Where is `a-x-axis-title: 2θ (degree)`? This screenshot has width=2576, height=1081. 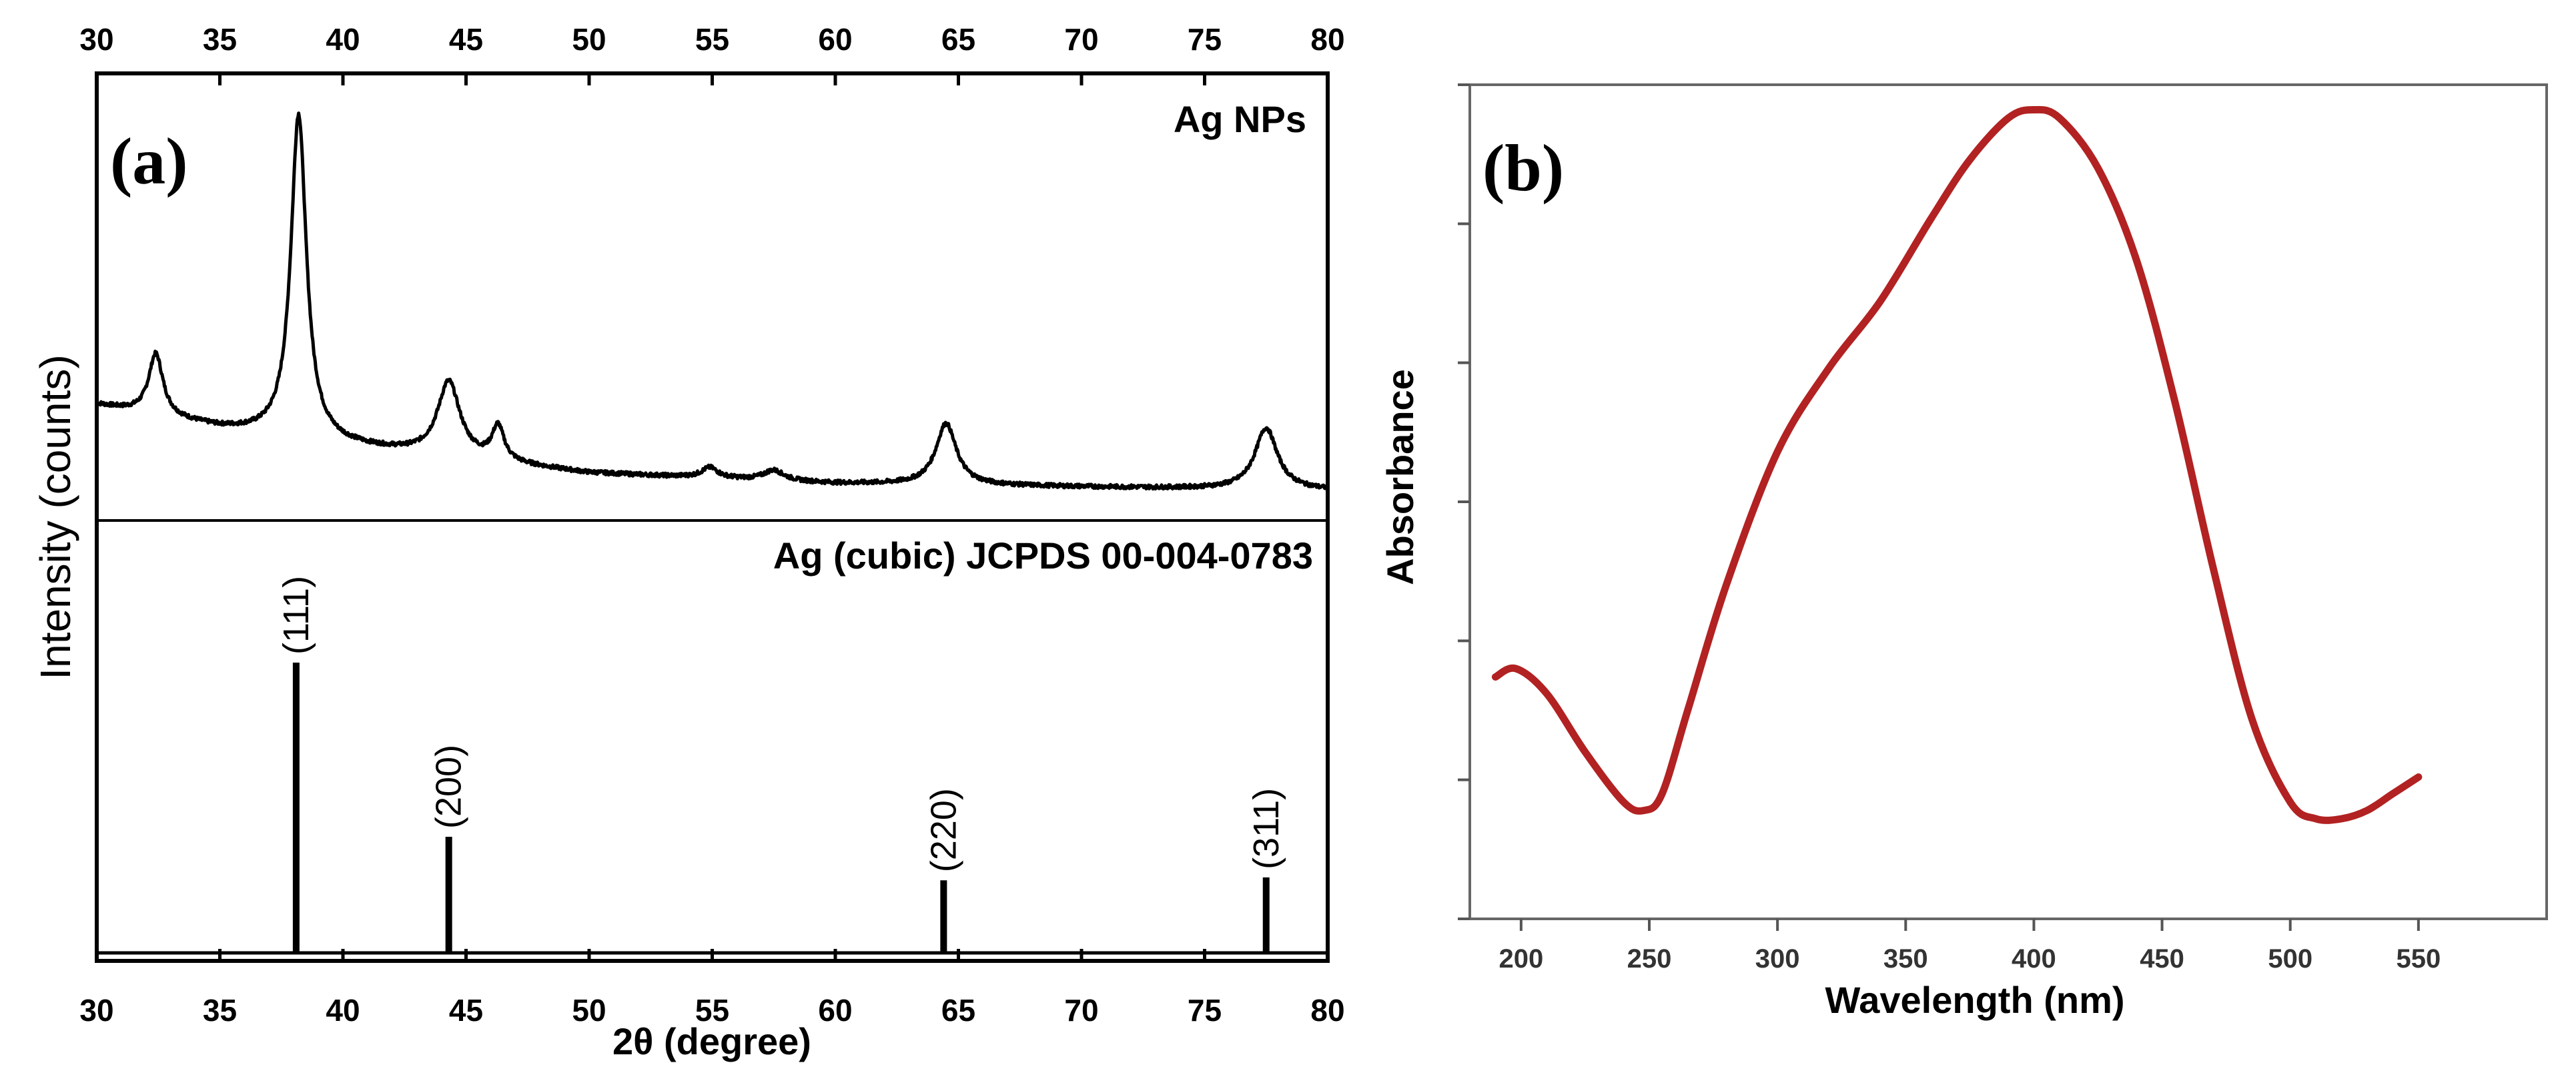 a-x-axis-title: 2θ (degree) is located at coordinates (711, 1041).